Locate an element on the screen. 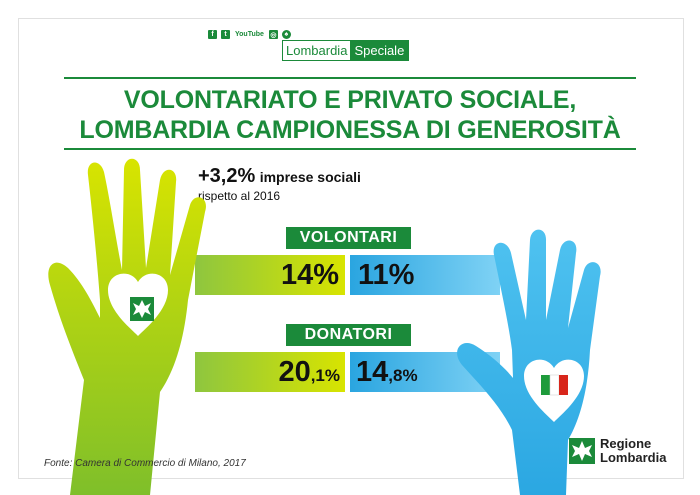  regione-lombardia-icon is located at coordinates (142, 309).